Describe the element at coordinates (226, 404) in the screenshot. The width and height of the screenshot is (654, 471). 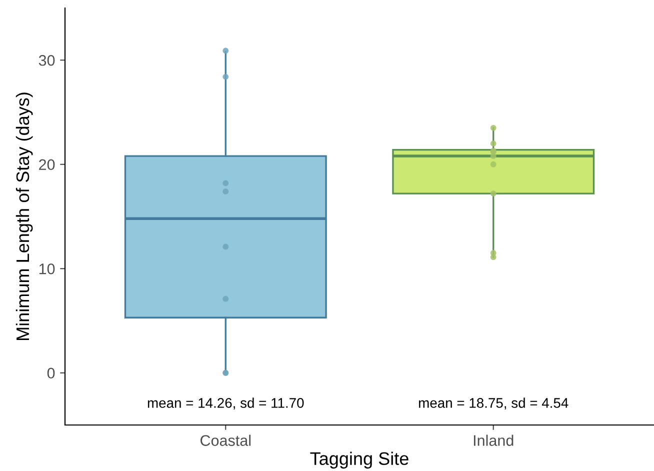
I see `annotation: mean = 14.26, sd = 11.70` at that location.